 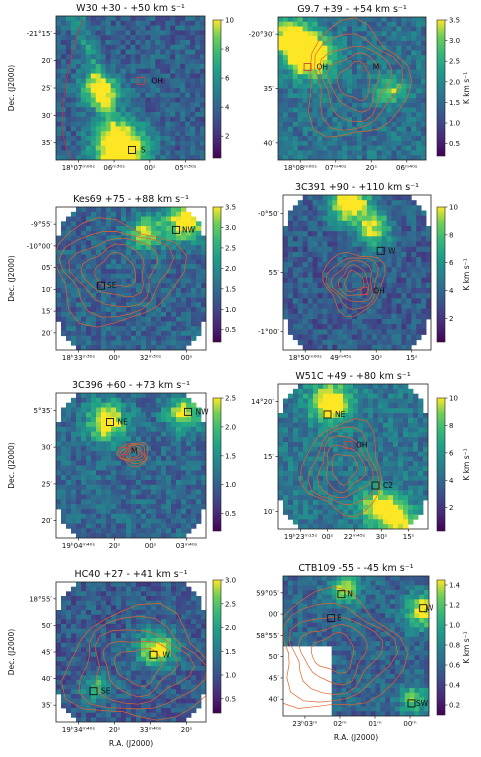 What do you see at coordinates (407, 168) in the screenshot?
I see `x-tick-label: 06ᵐ⁴⁰ˢ` at bounding box center [407, 168].